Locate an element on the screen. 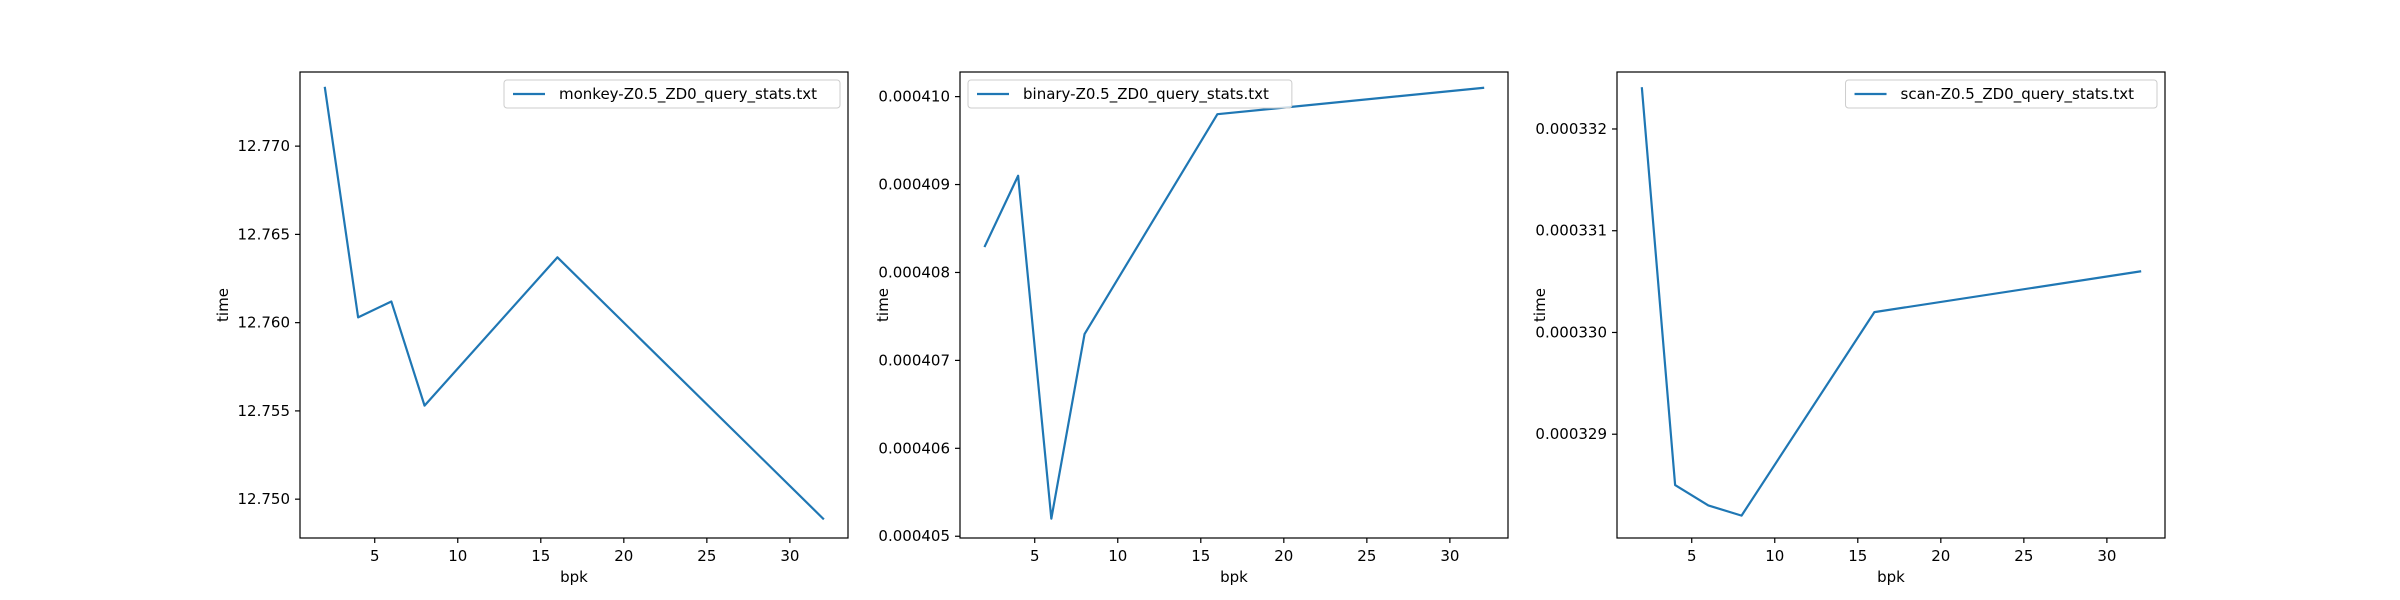  y-tick-label: 0.000330 is located at coordinates (1571, 332).